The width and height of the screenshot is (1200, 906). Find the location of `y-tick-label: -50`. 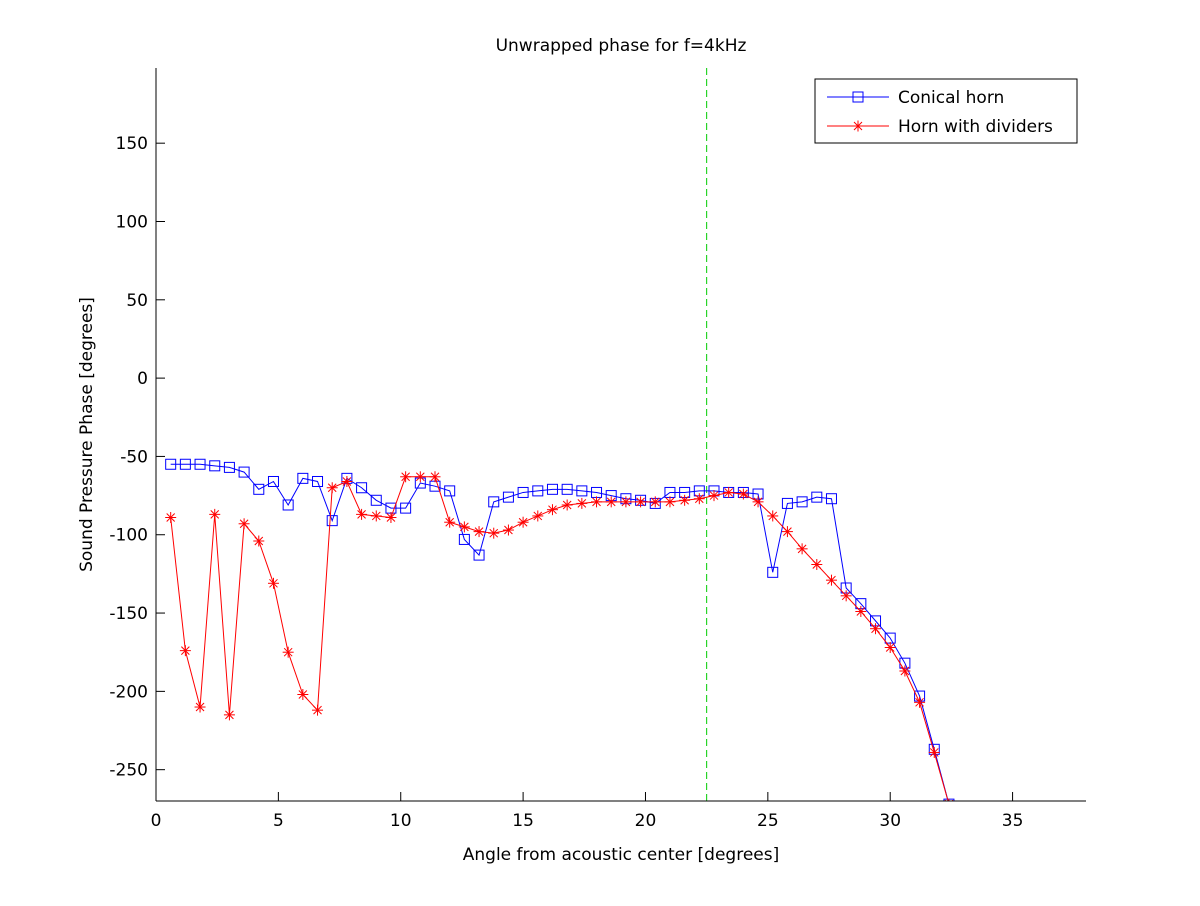

y-tick-label: -50 is located at coordinates (134, 457).